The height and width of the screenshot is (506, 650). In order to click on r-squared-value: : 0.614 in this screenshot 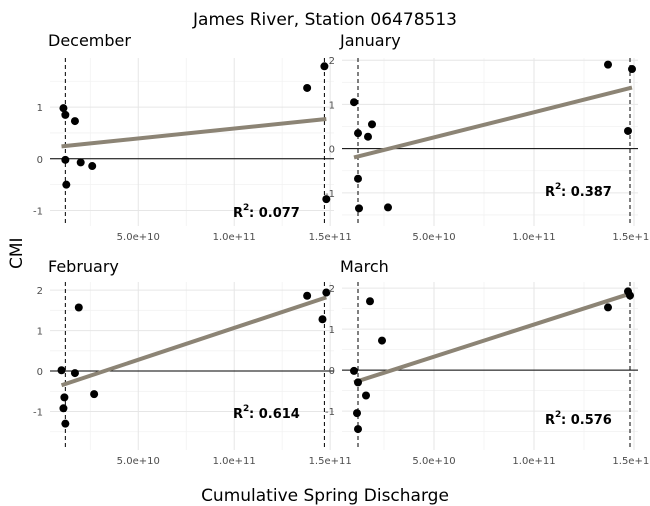, I will do `click(274, 414)`.